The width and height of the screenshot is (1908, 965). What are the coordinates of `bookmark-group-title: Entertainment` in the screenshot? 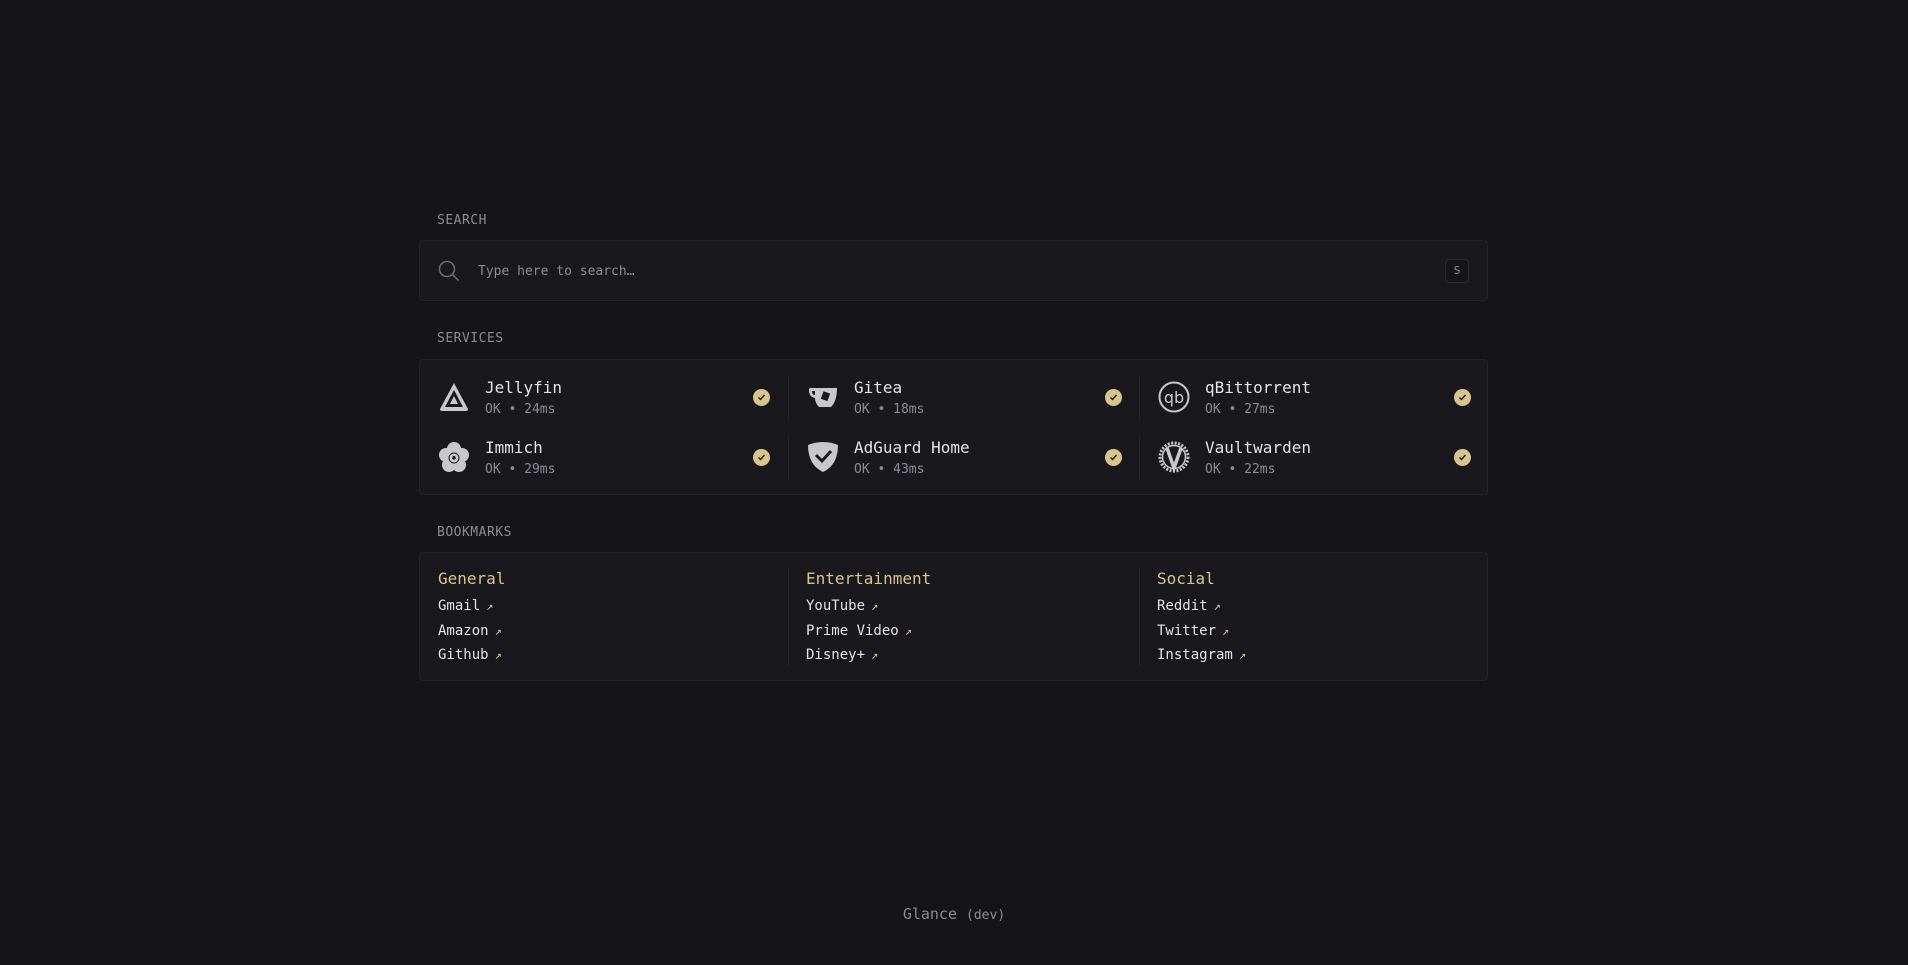 It's located at (869, 578).